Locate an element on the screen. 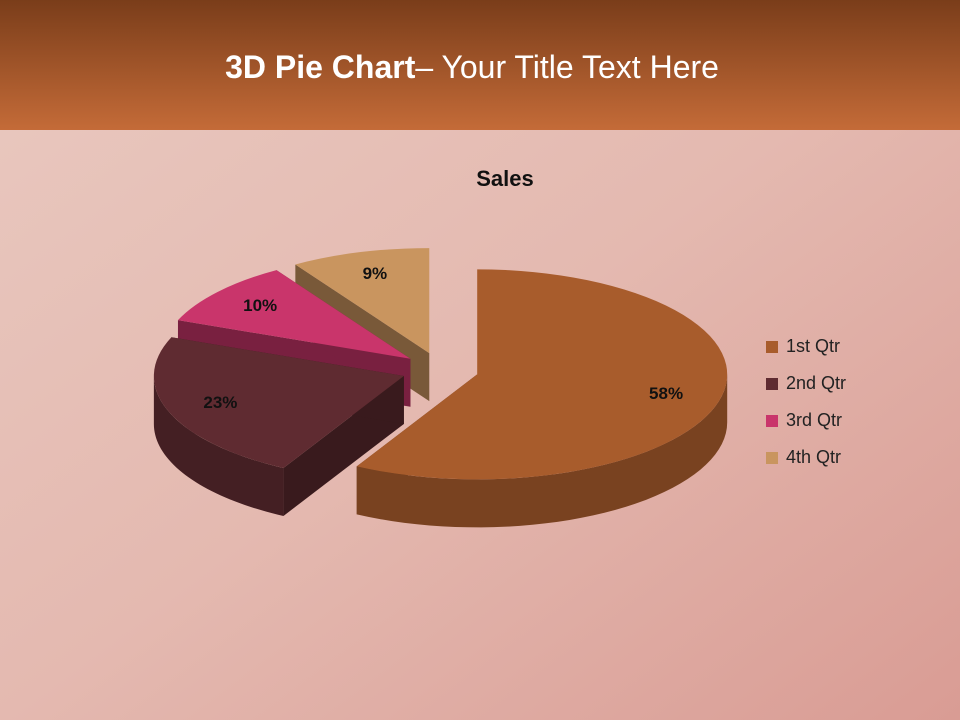 This screenshot has width=960, height=725. legend-label: 2nd Qtr is located at coordinates (816, 383).